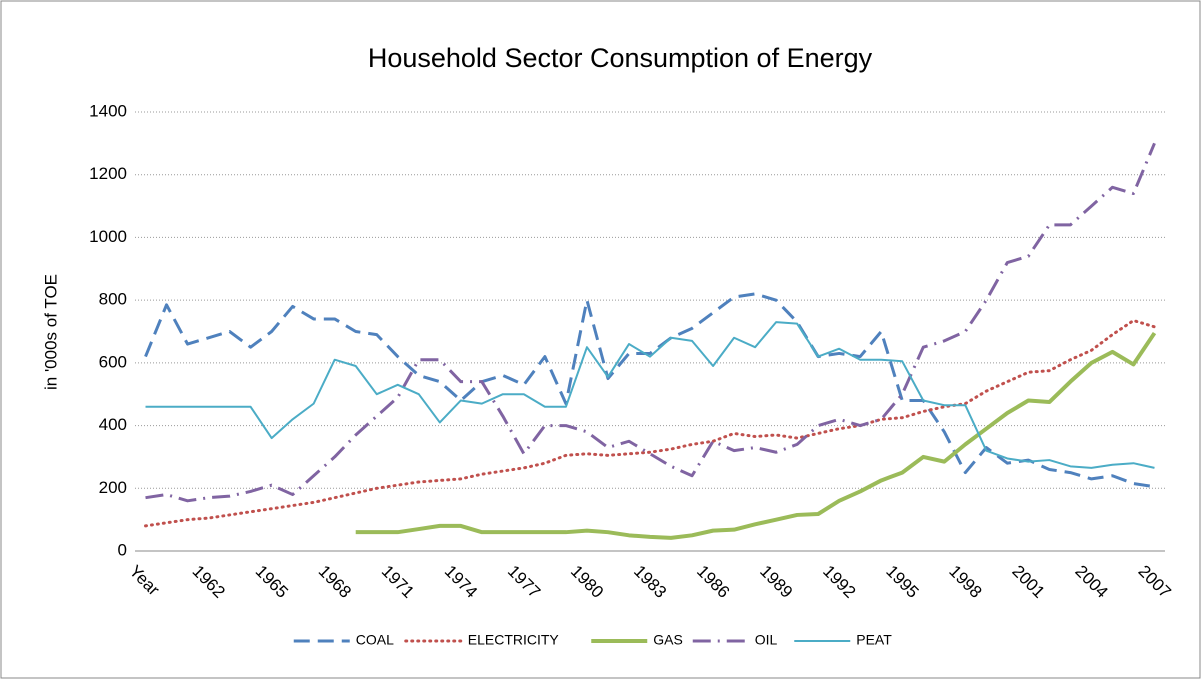 The image size is (1202, 680). I want to click on y-axis-label: in '000s of TOE, so click(50, 332).